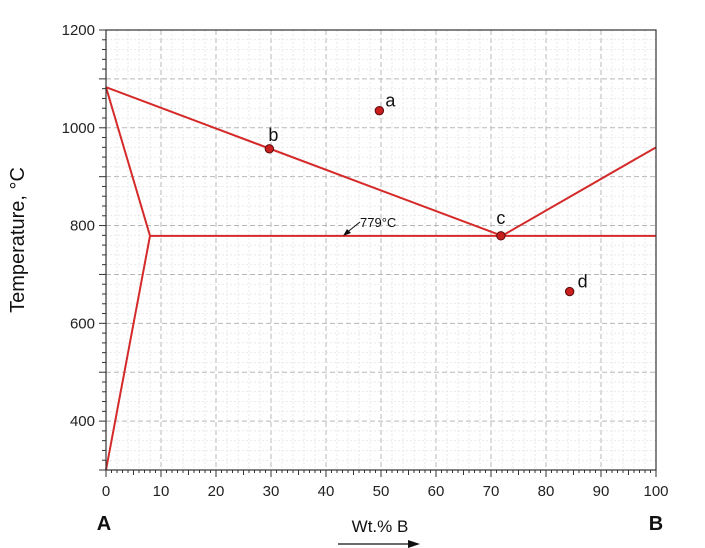  Describe the element at coordinates (390, 101) in the screenshot. I see `point-label-a: a` at that location.